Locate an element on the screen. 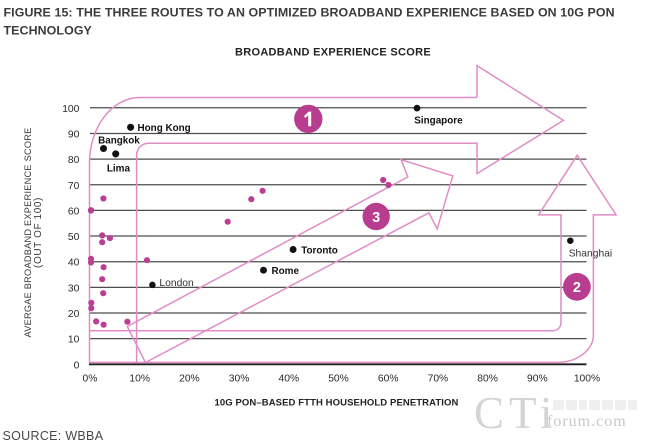 The width and height of the screenshot is (650, 444). svg-text: CTi is located at coordinates (515, 413).